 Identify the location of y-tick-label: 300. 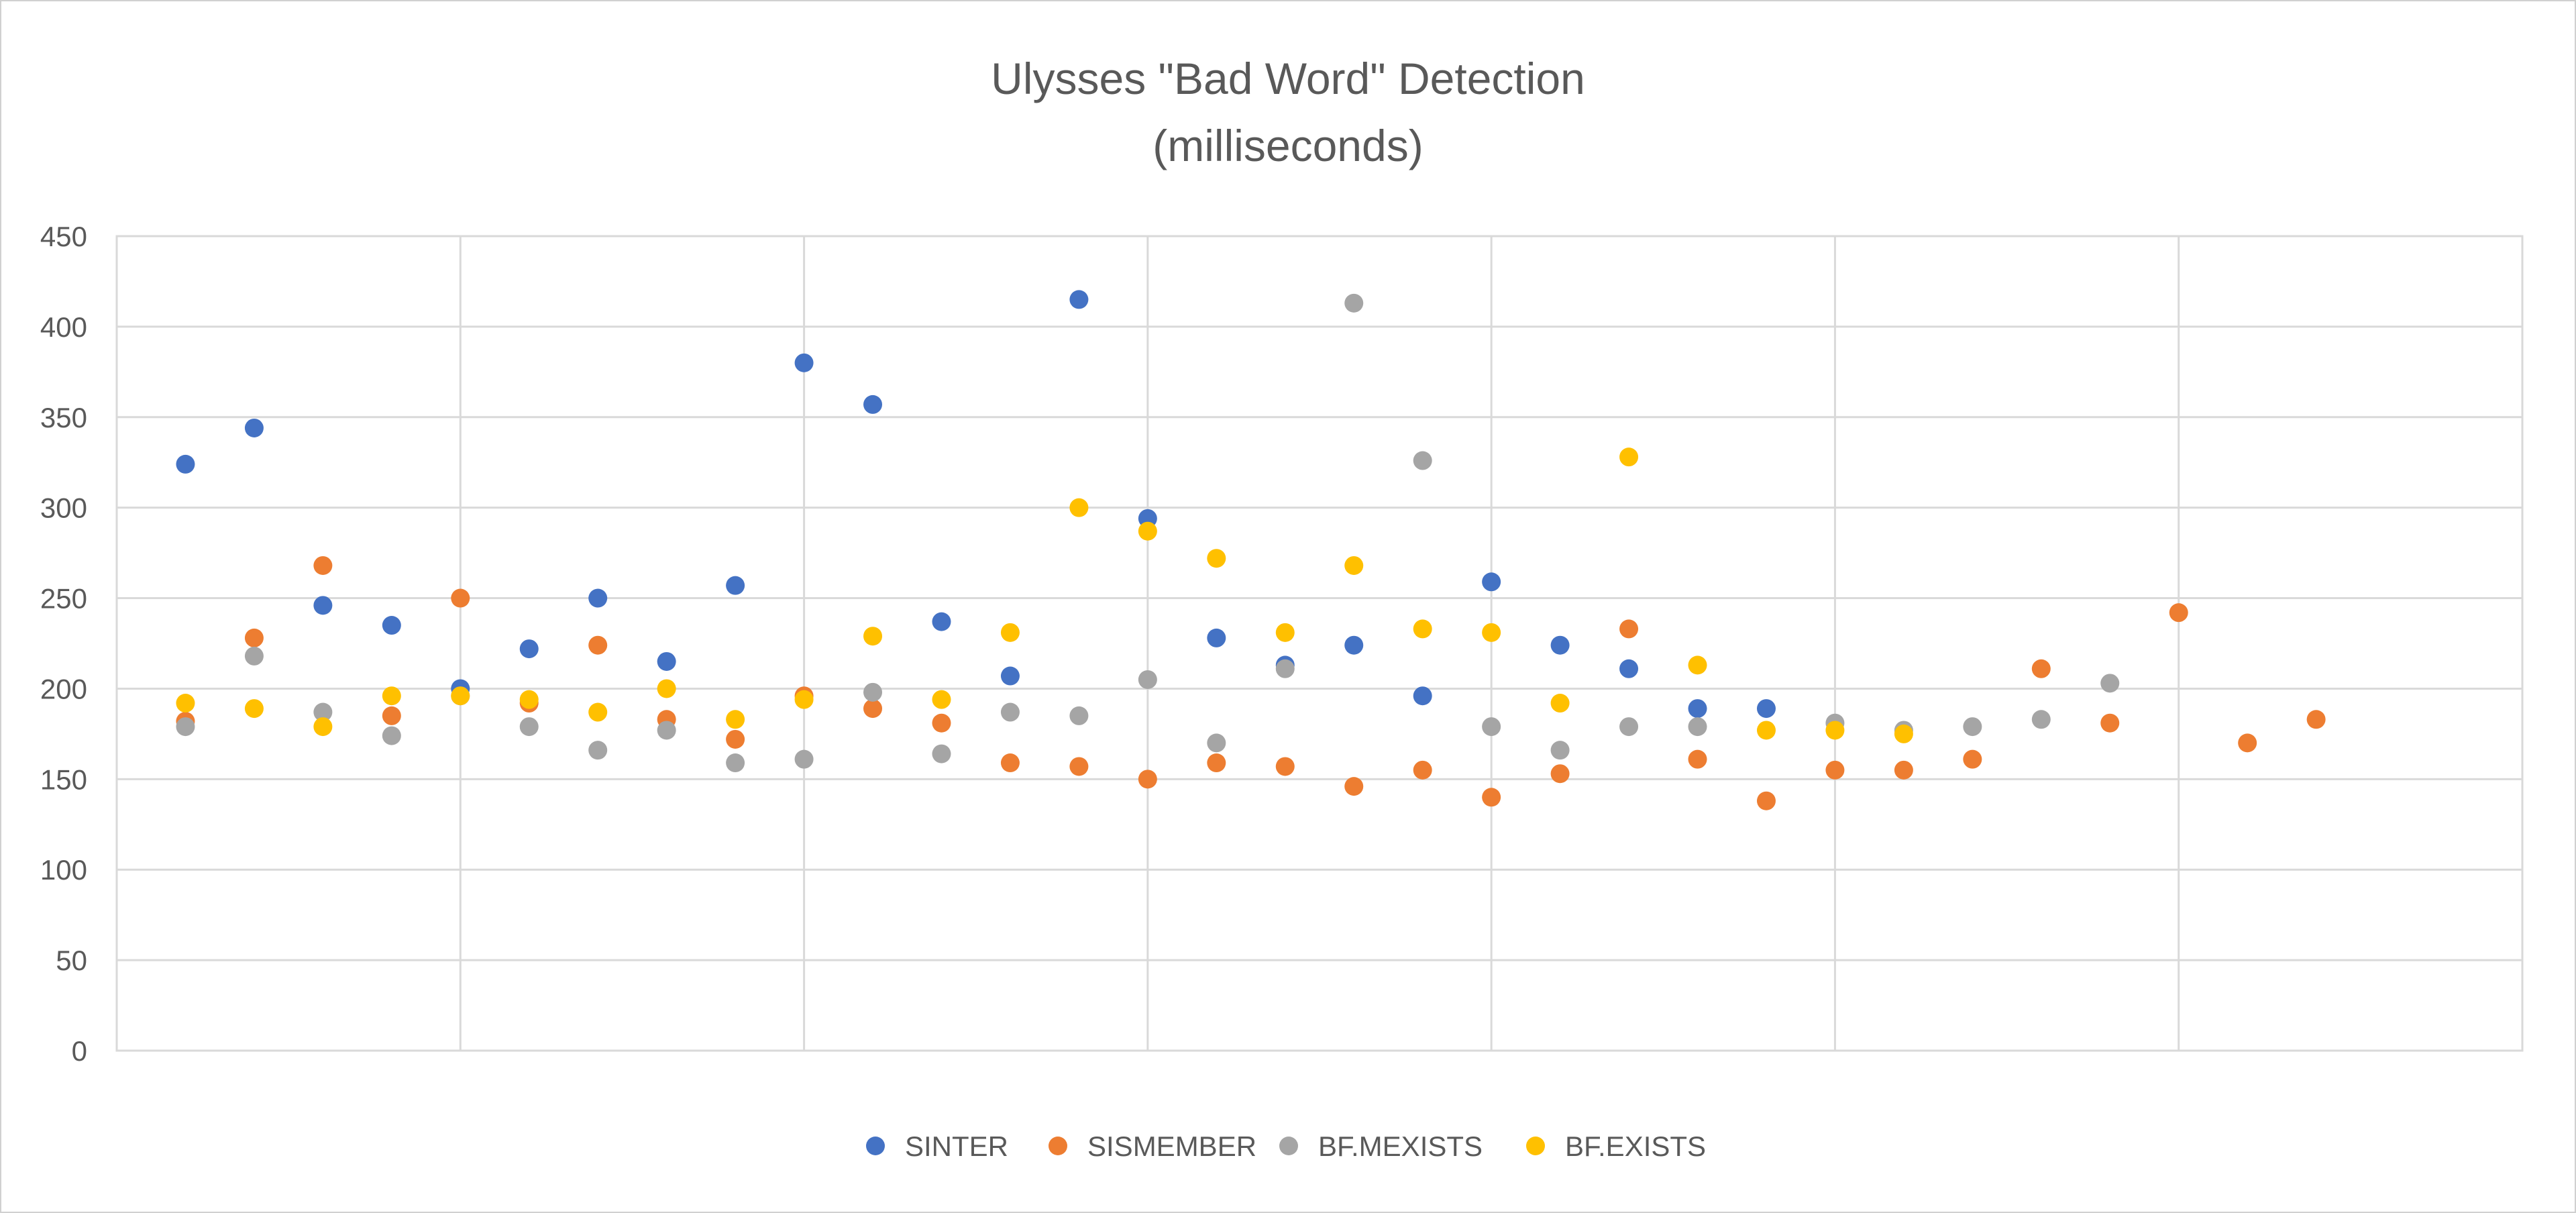
(63, 508).